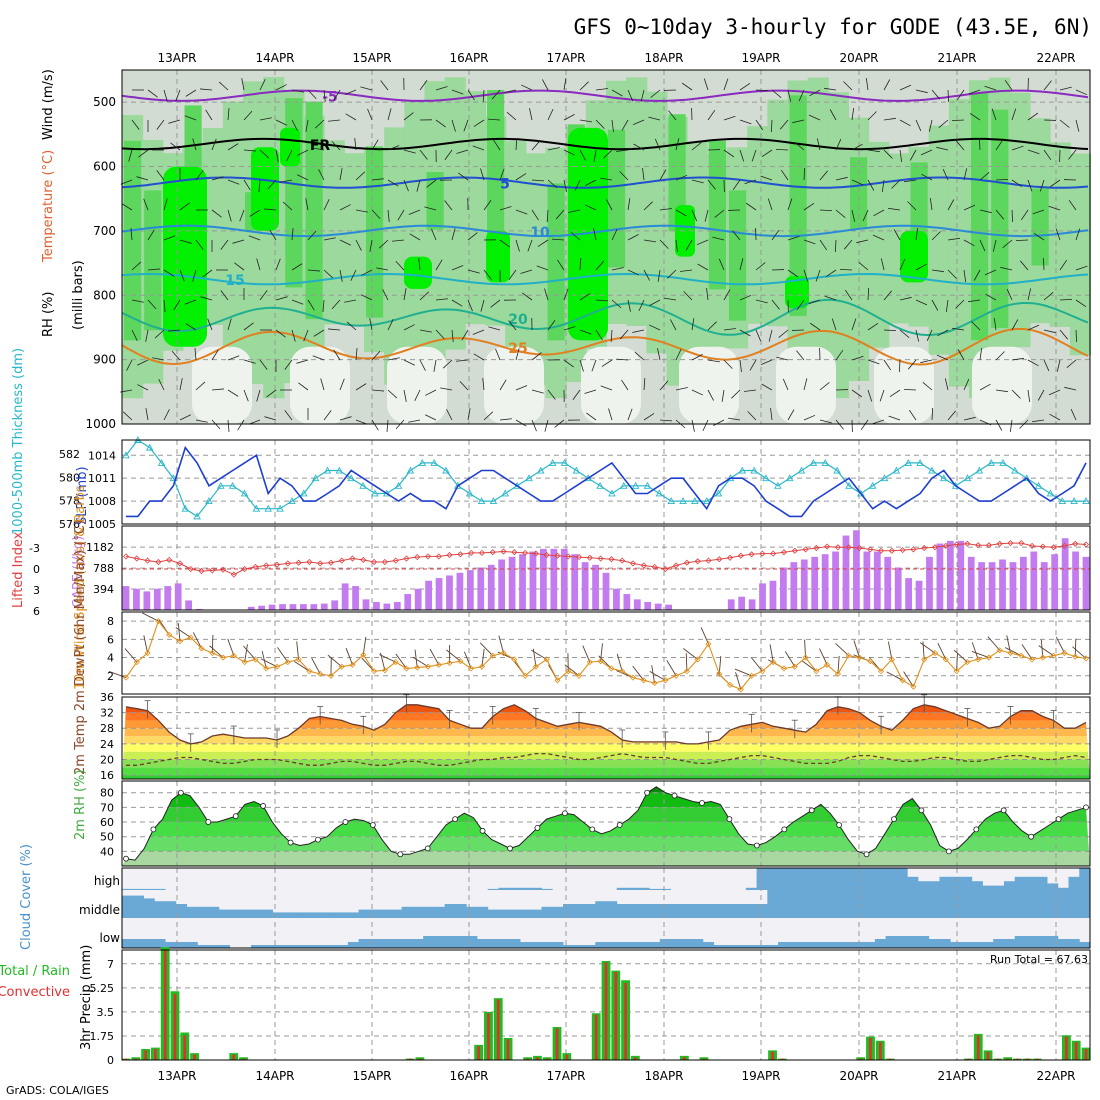  What do you see at coordinates (590, 1007) in the screenshot?
I see `precip-panel: 75.253.51.750` at bounding box center [590, 1007].